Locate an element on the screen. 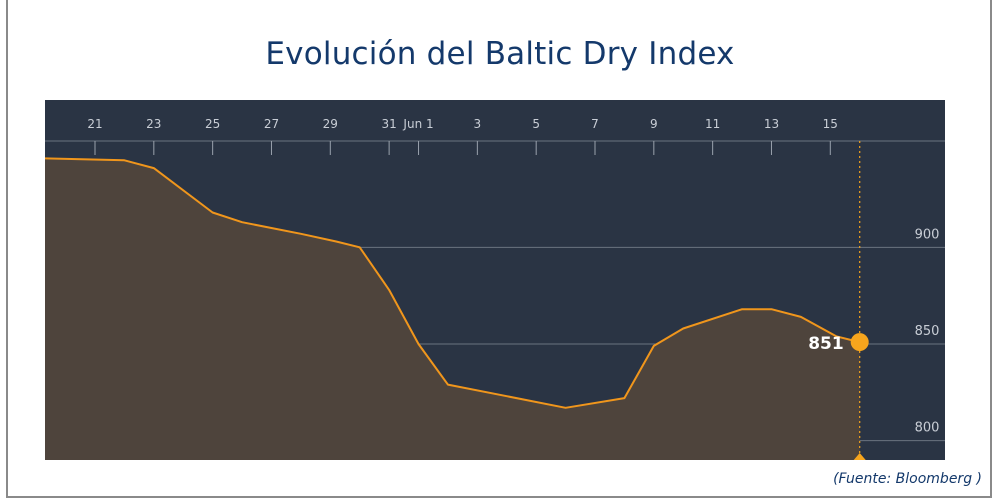  x-tick-label: 11 is located at coordinates (712, 124).